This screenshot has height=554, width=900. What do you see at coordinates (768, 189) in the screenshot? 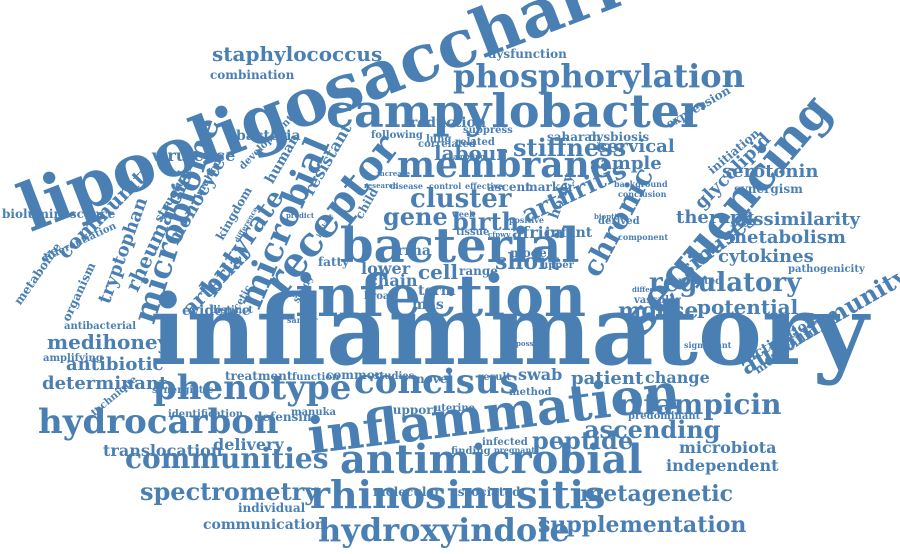
I see `cloud-word: synergism` at bounding box center [768, 189].